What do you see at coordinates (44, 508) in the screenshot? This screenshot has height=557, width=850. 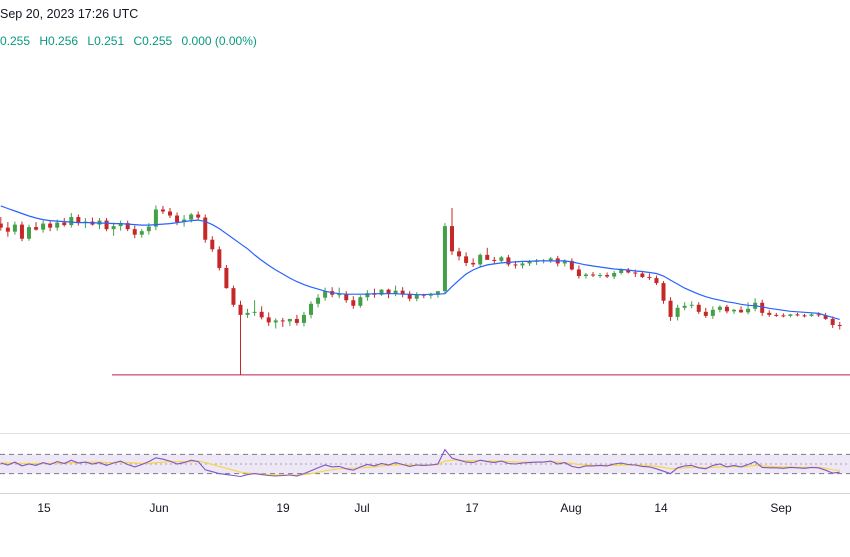 I see `time-axis-label: 15` at bounding box center [44, 508].